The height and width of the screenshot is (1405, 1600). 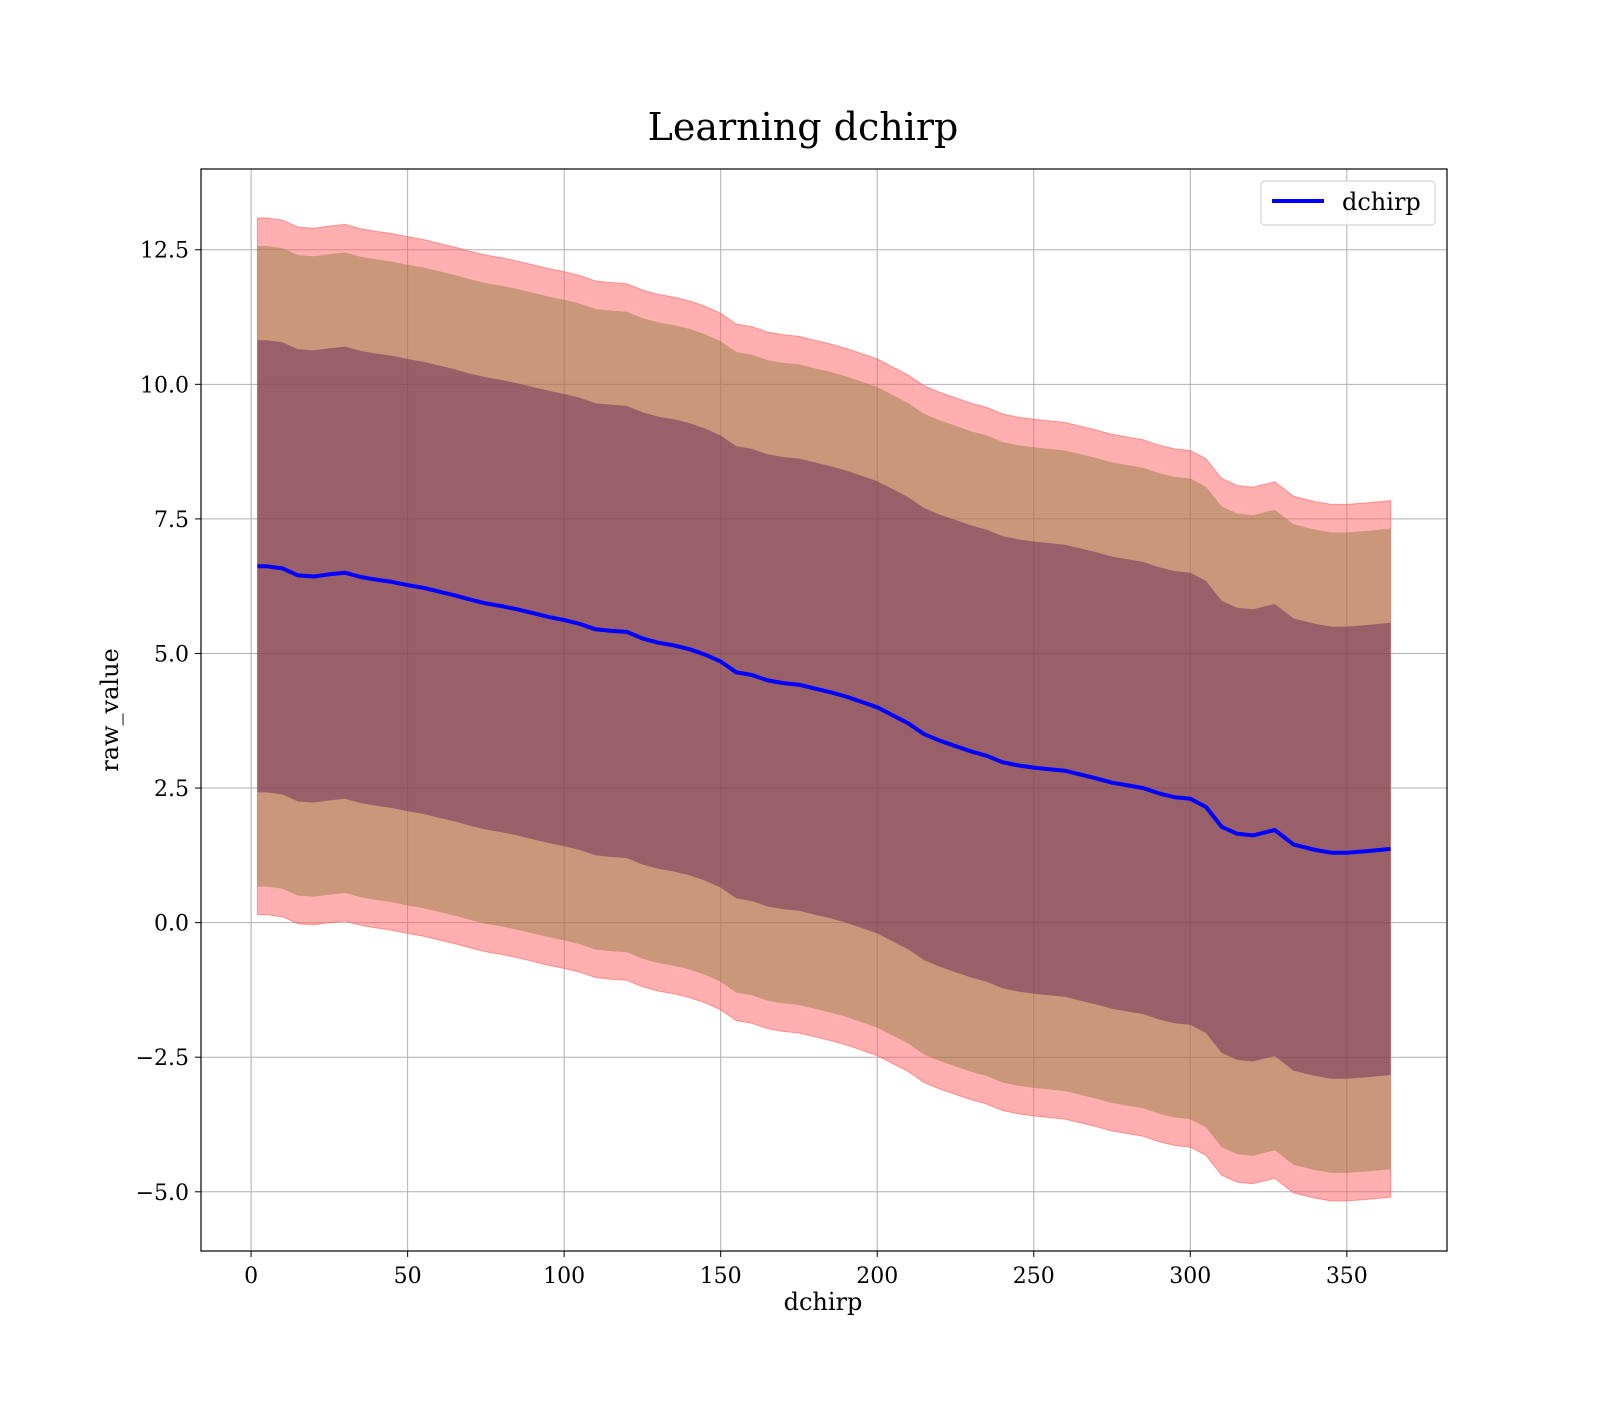 I want to click on y-tick-label: 0.0, so click(x=171, y=924).